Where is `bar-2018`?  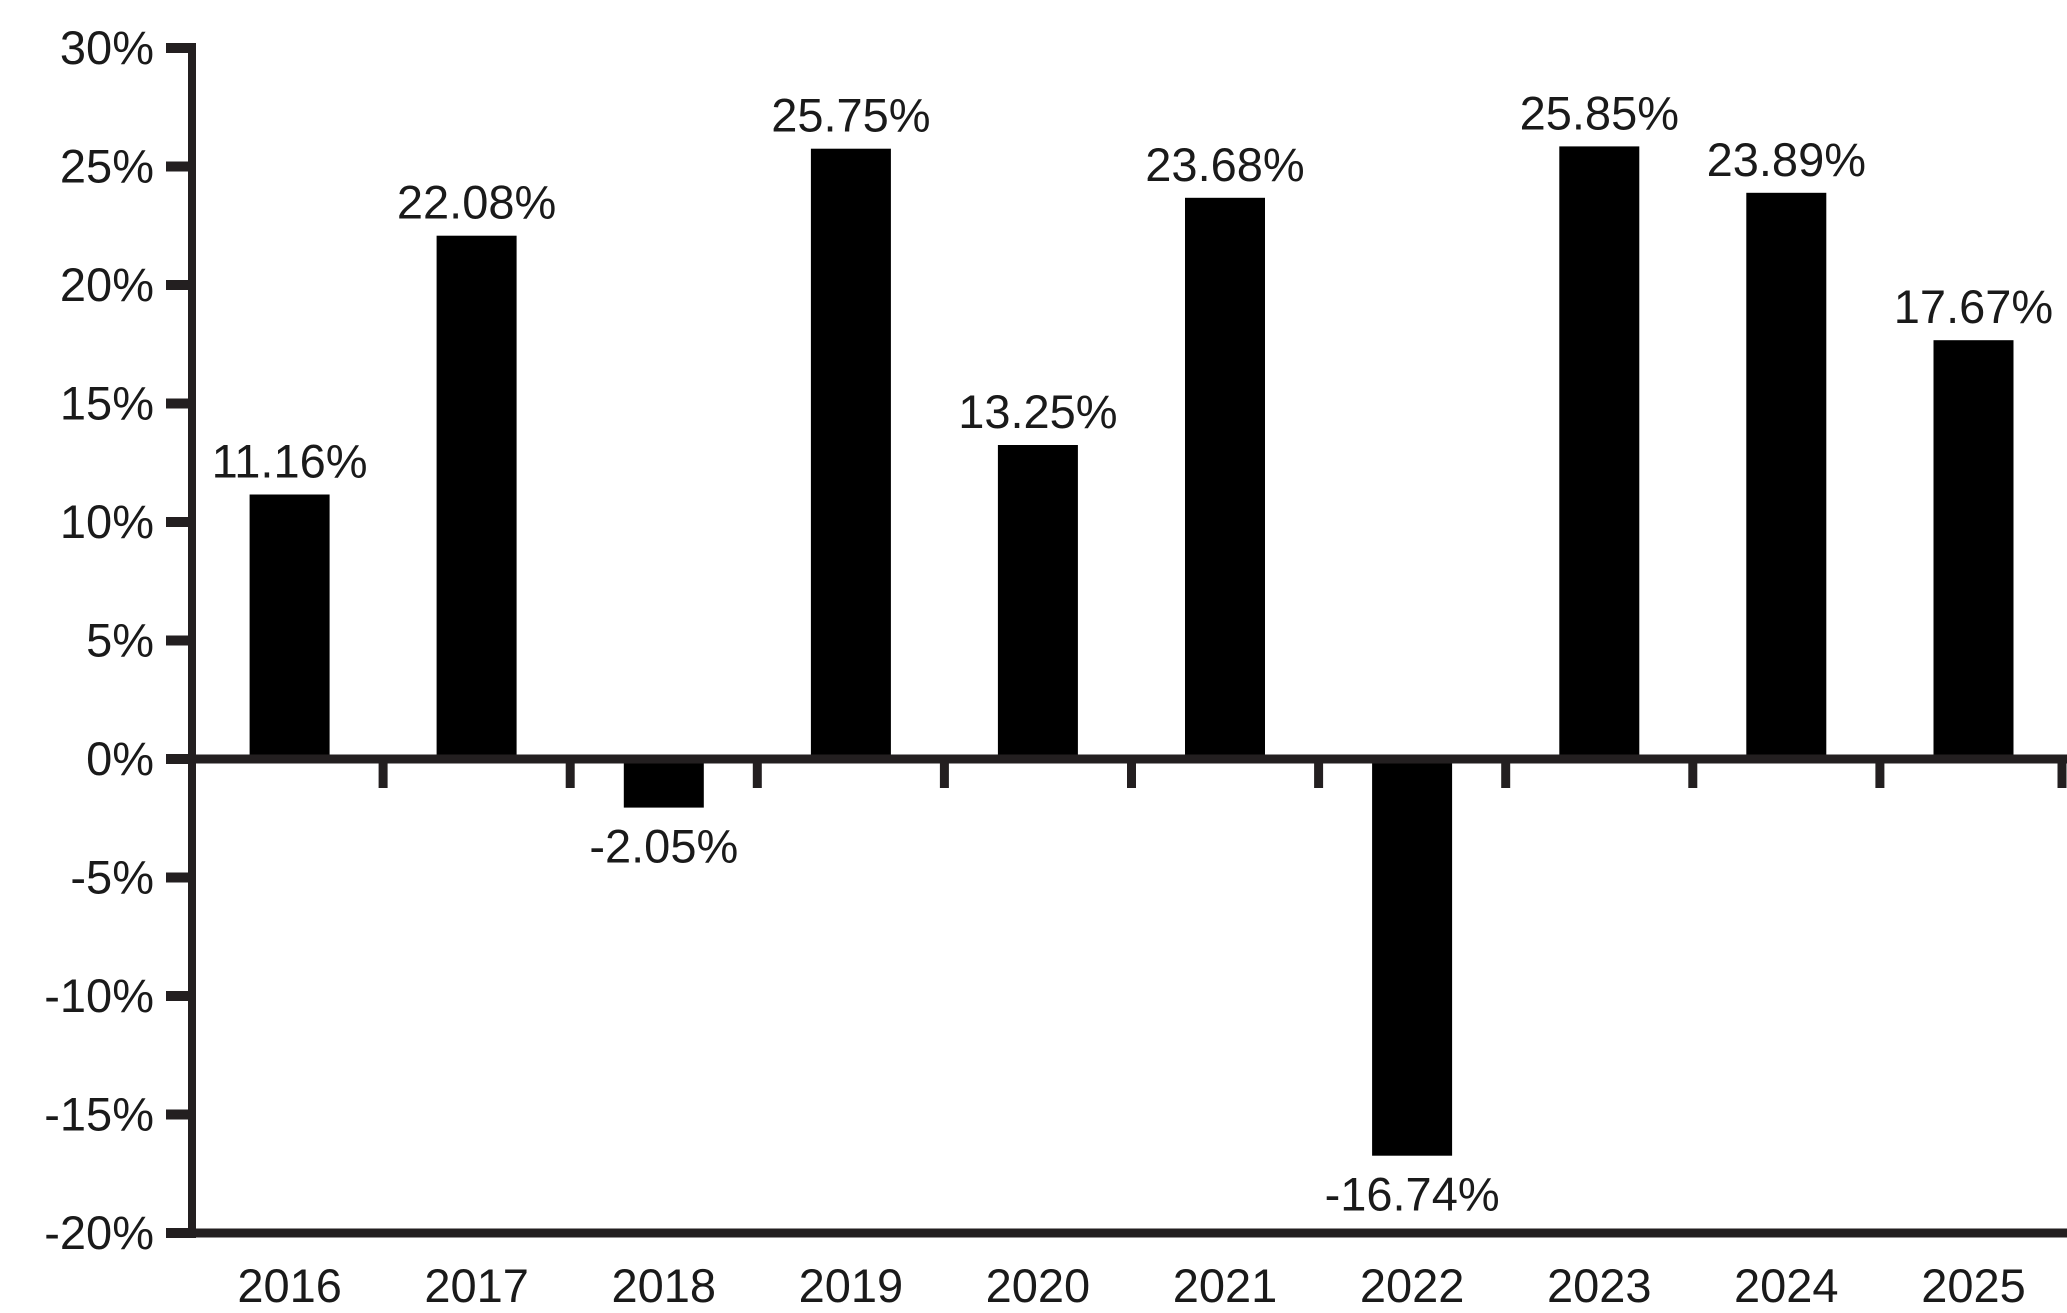
bar-2018 is located at coordinates (663, 783).